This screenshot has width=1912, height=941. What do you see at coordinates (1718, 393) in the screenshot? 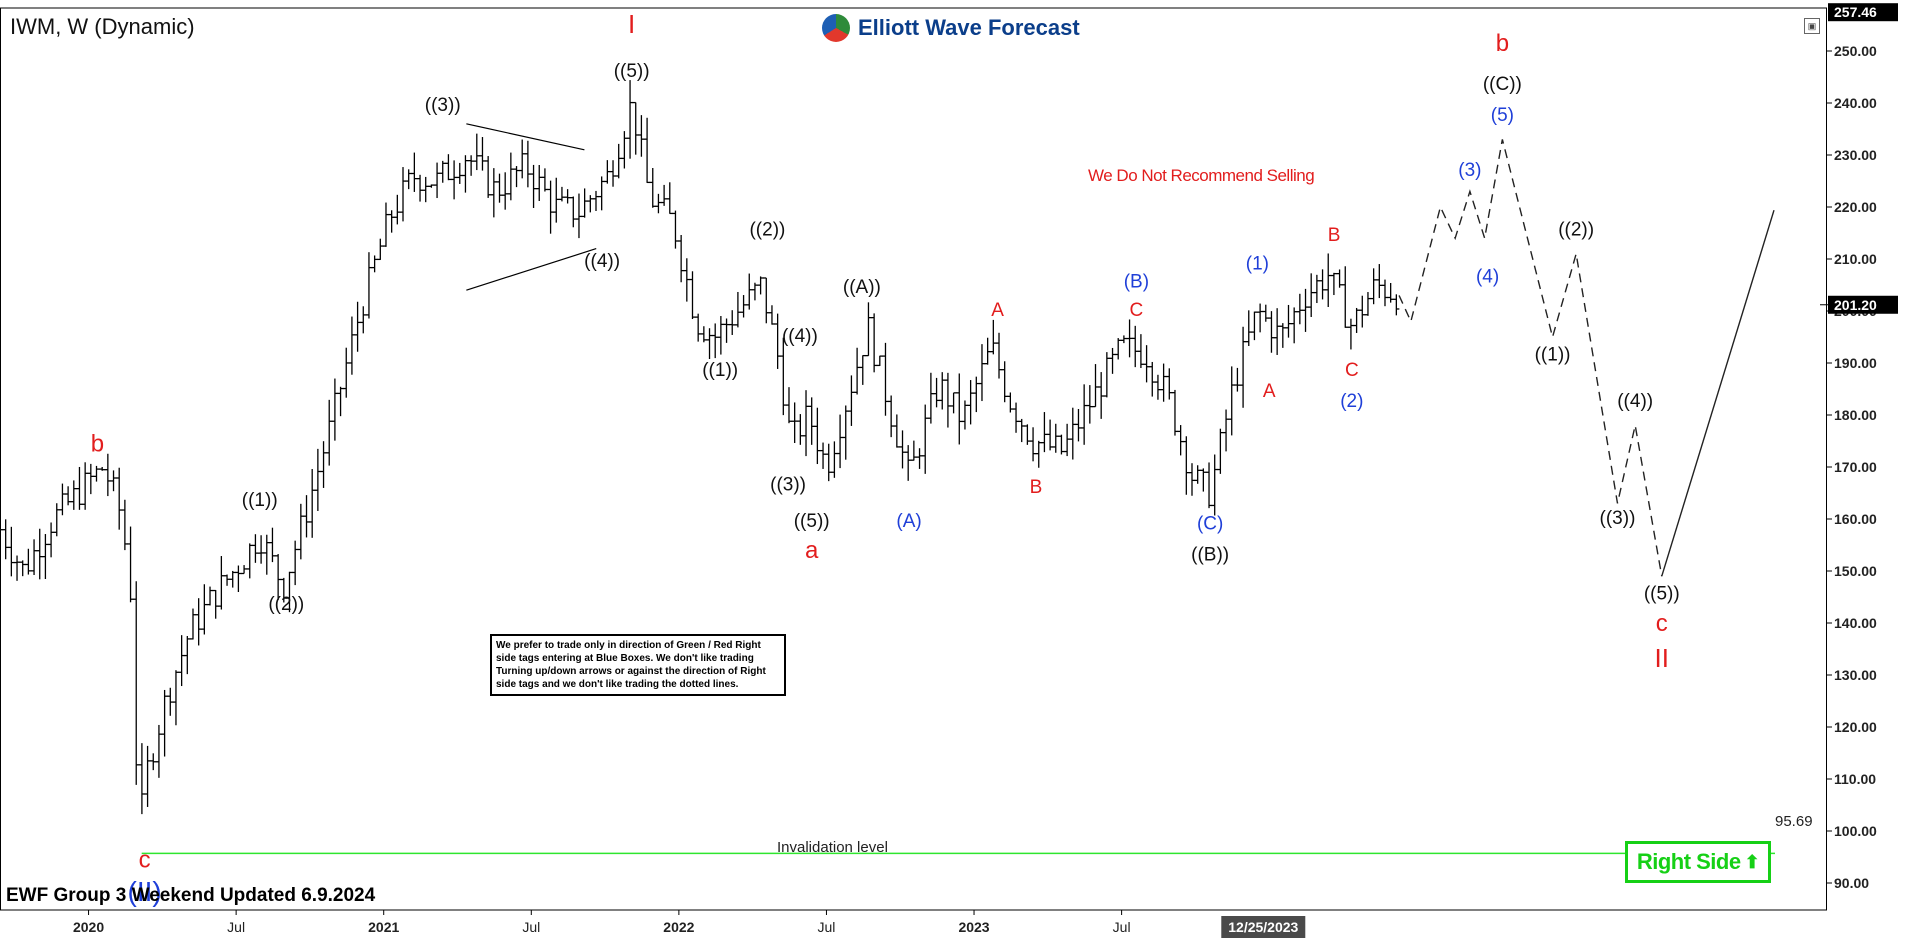
I see `projection-final-leg` at bounding box center [1718, 393].